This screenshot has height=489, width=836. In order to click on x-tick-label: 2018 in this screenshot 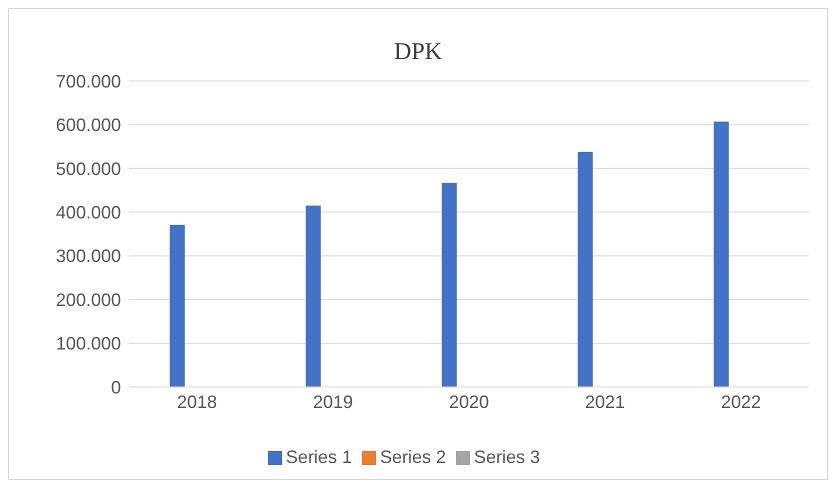, I will do `click(197, 402)`.